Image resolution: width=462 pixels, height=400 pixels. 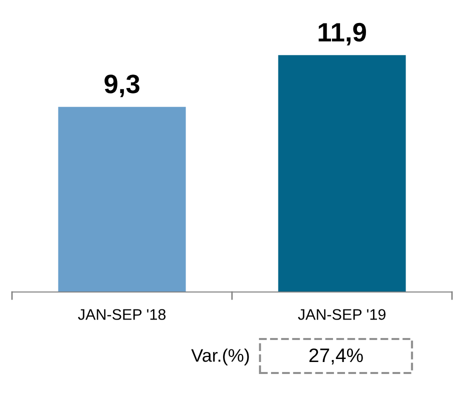 What do you see at coordinates (336, 356) in the screenshot?
I see `text: 27,4%` at bounding box center [336, 356].